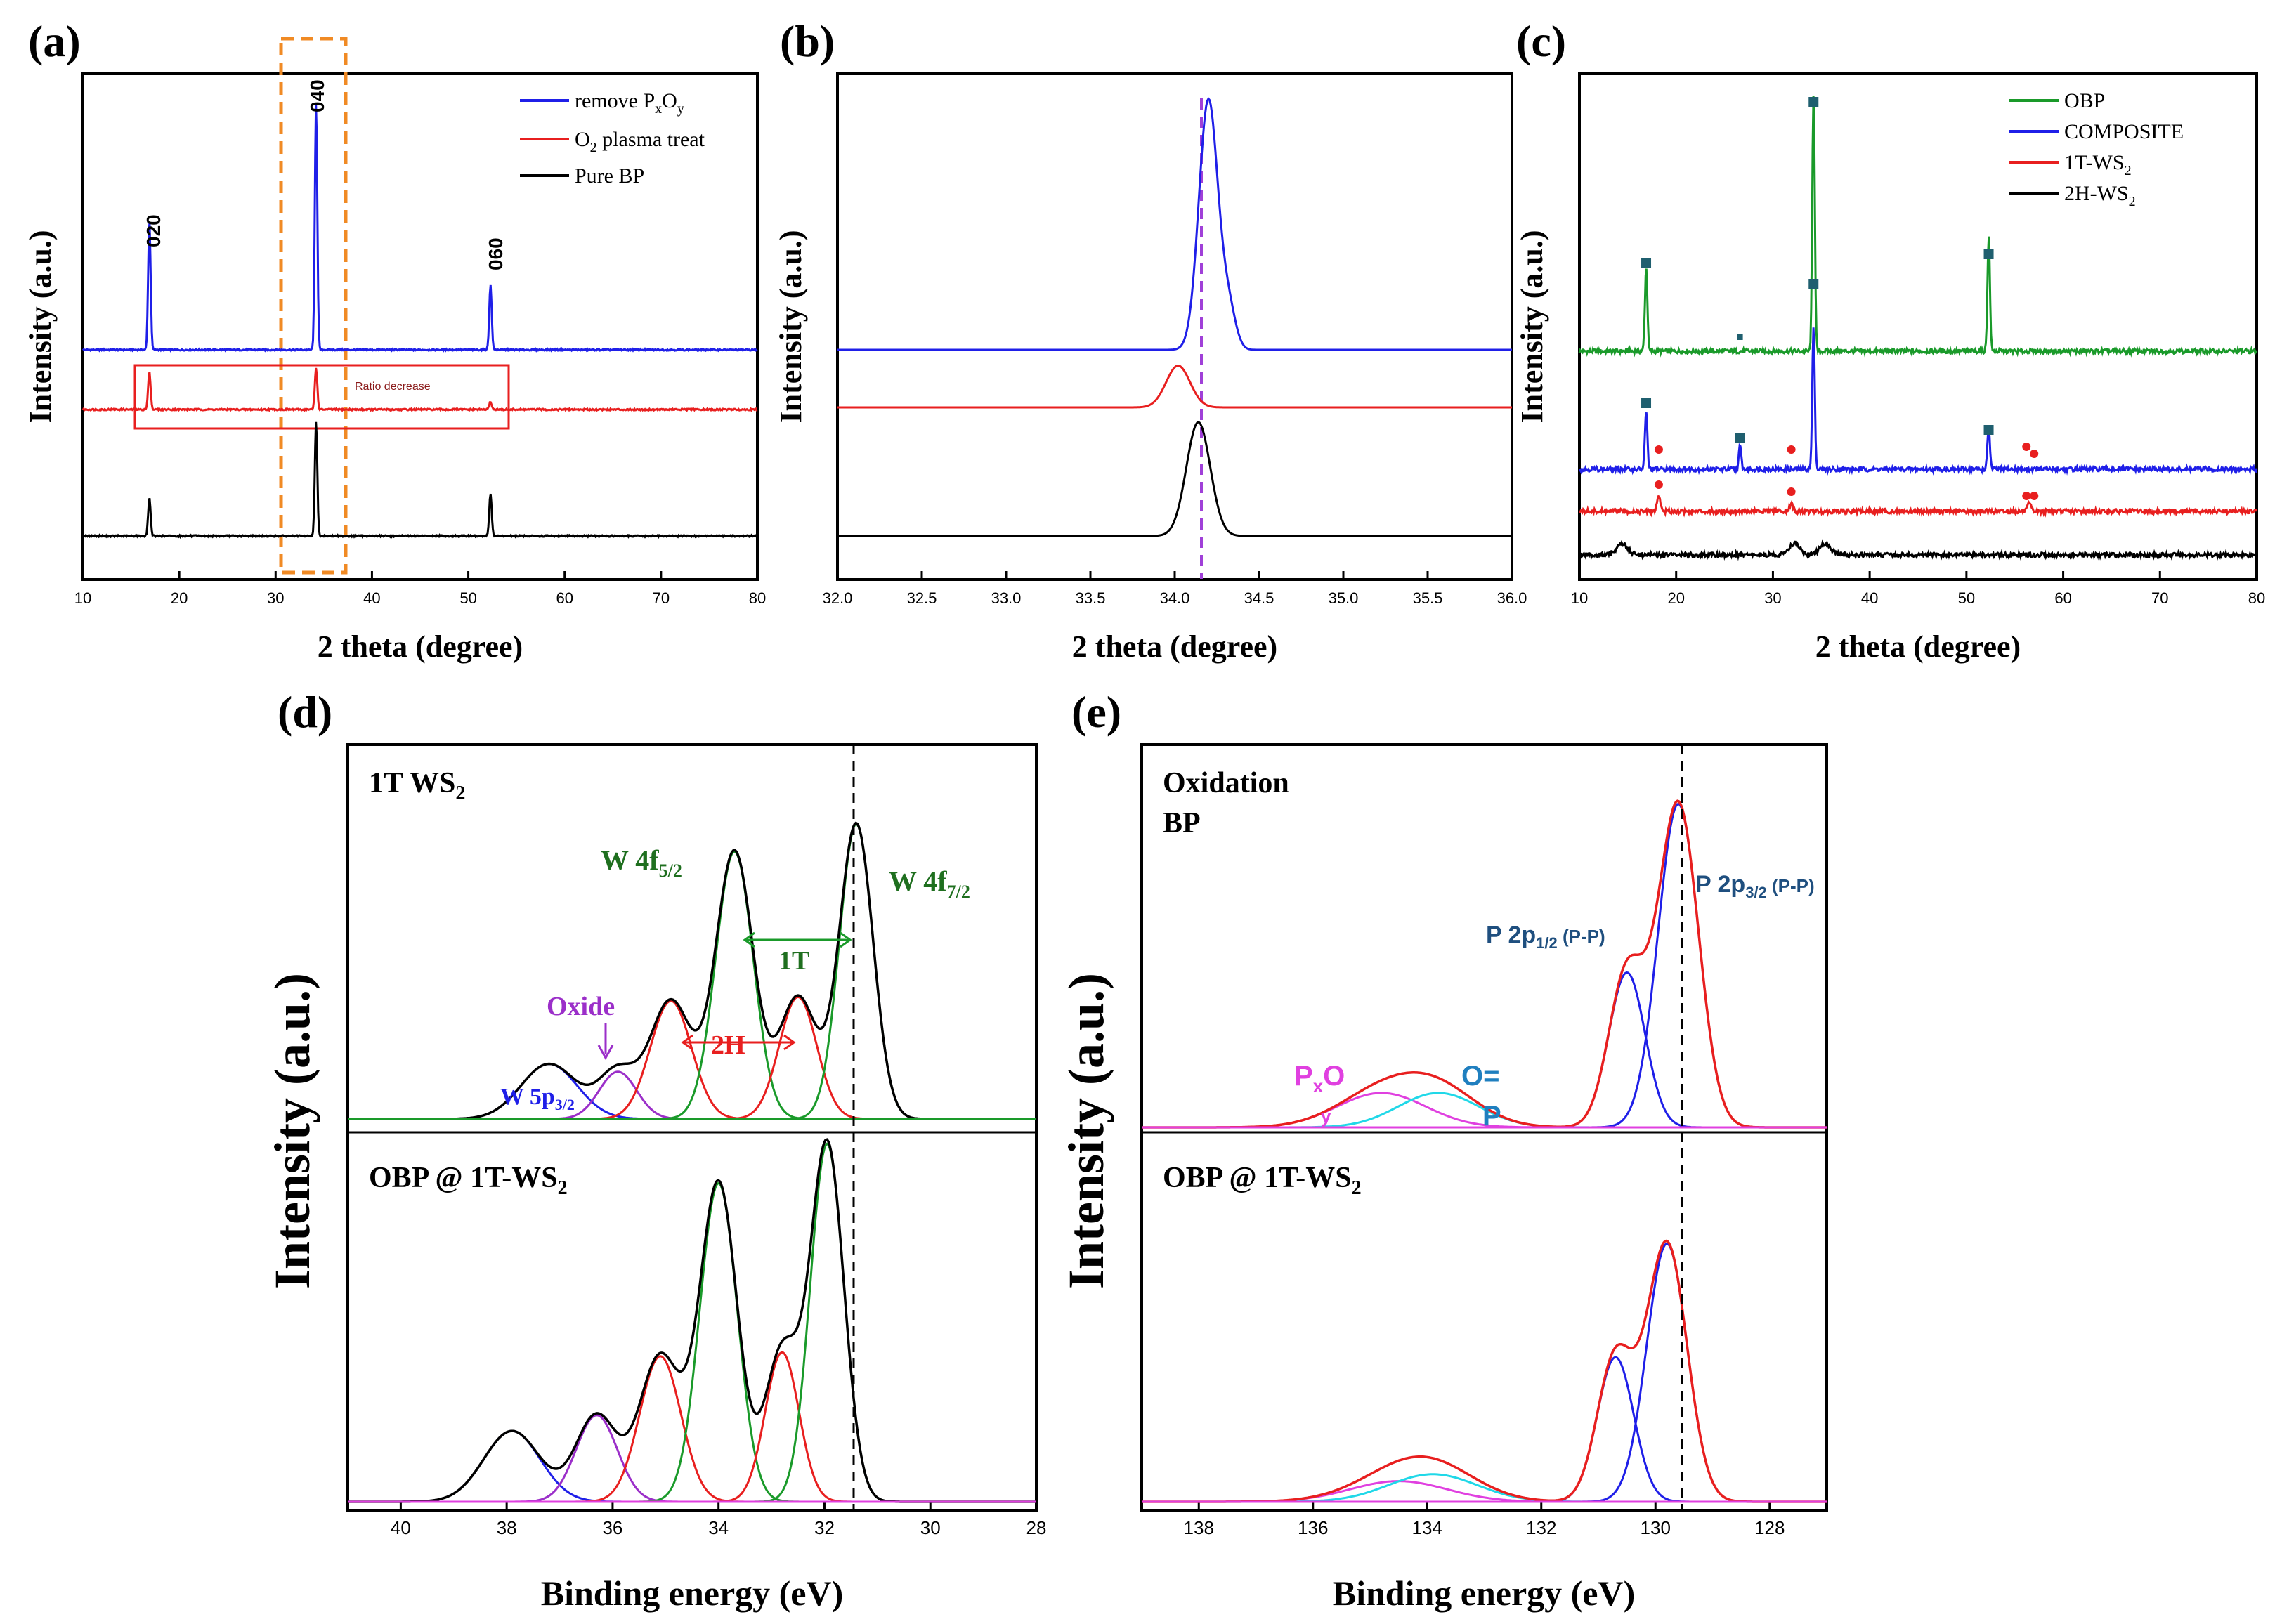  Describe the element at coordinates (1840, 298) in the screenshot. I see `panel-c-markers` at that location.